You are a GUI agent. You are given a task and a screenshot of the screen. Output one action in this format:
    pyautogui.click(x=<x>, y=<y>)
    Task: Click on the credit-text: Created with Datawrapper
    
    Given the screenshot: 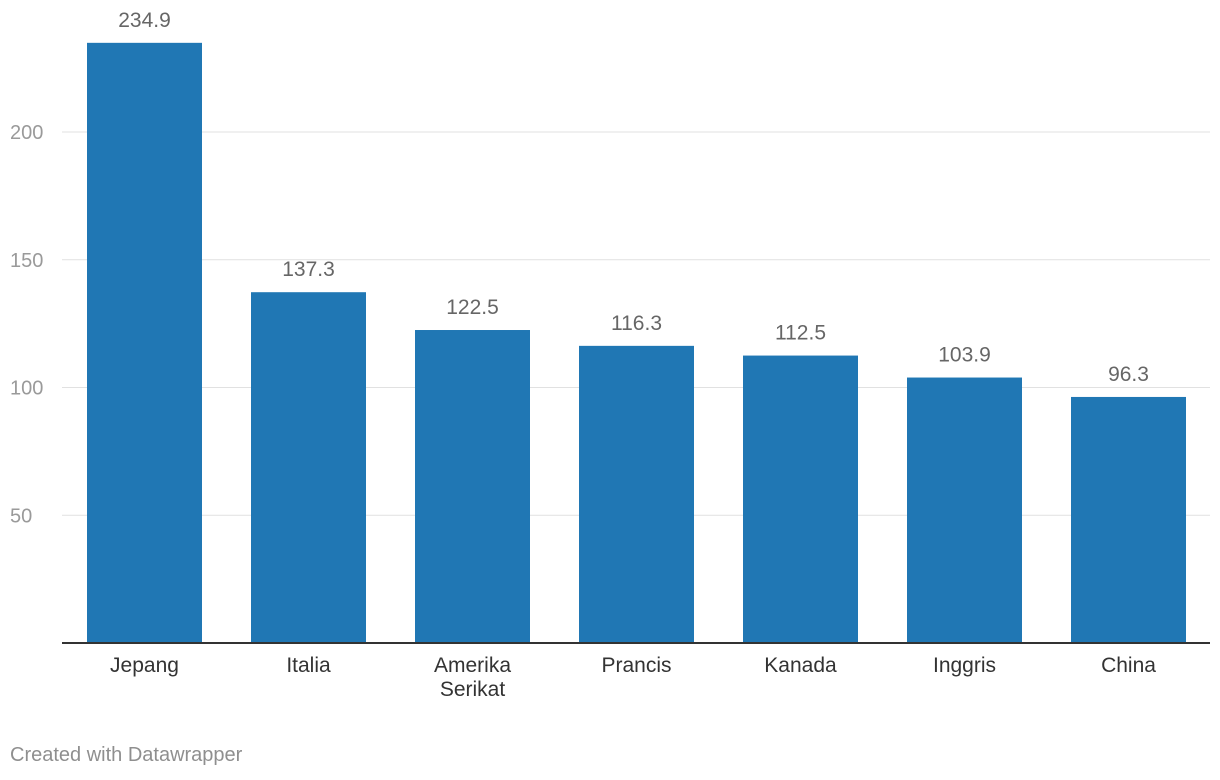 What is the action you would take?
    pyautogui.click(x=126, y=755)
    